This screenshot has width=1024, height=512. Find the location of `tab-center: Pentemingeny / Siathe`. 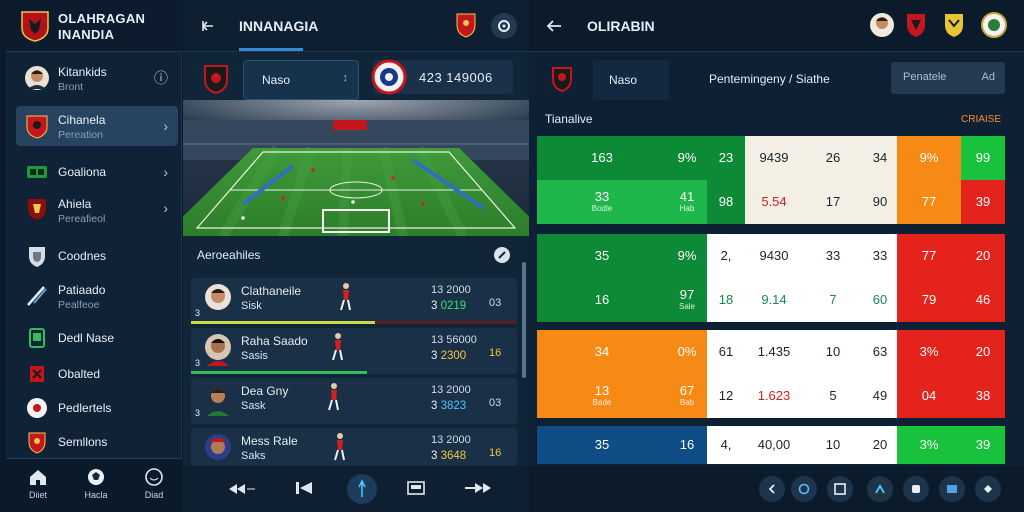

tab-center: Pentemingeny / Siathe is located at coordinates (769, 79).